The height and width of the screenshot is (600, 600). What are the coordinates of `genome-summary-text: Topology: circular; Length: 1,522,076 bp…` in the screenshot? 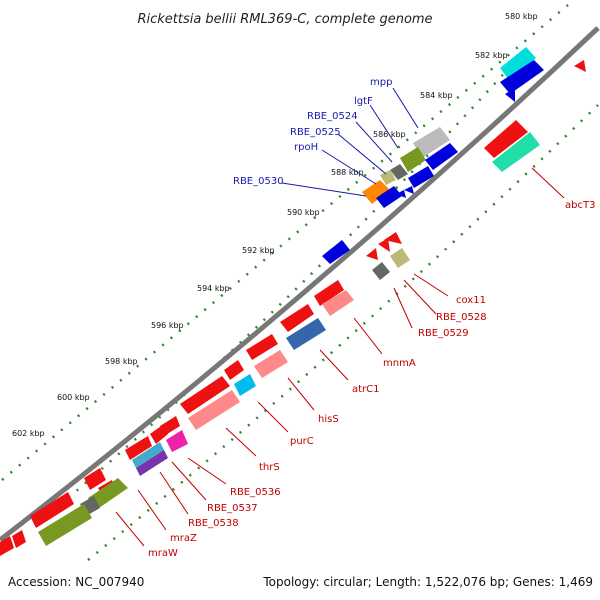 It's located at (427, 582).